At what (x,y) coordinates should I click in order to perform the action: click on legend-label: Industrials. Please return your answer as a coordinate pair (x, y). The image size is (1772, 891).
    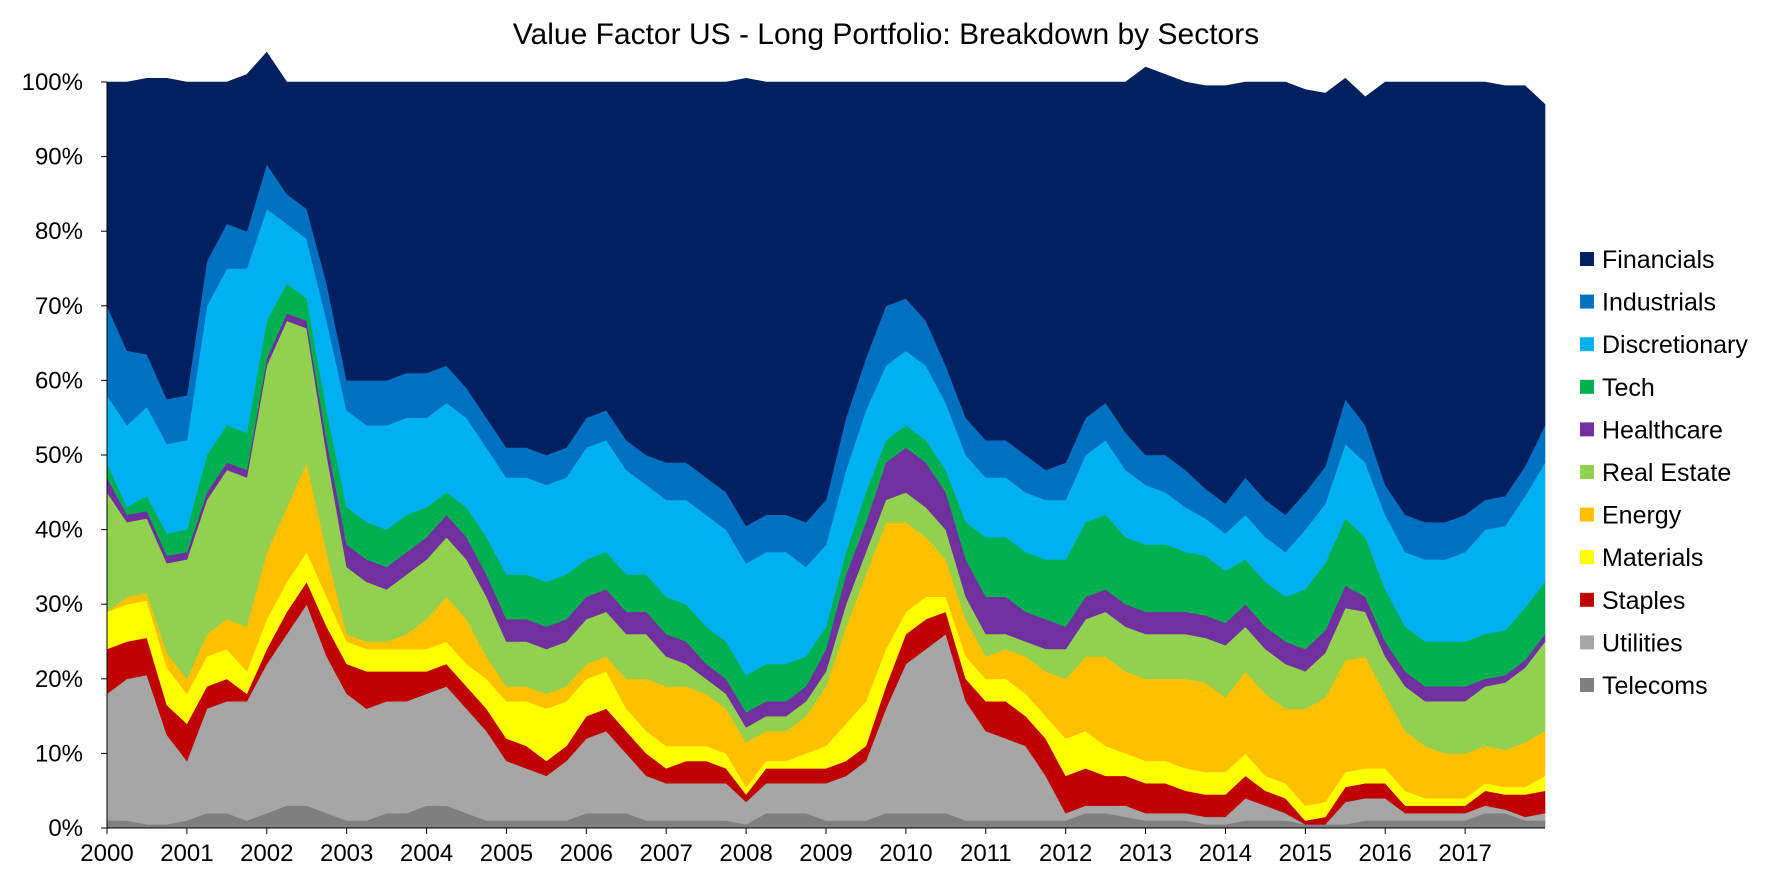
    Looking at the image, I should click on (1659, 303).